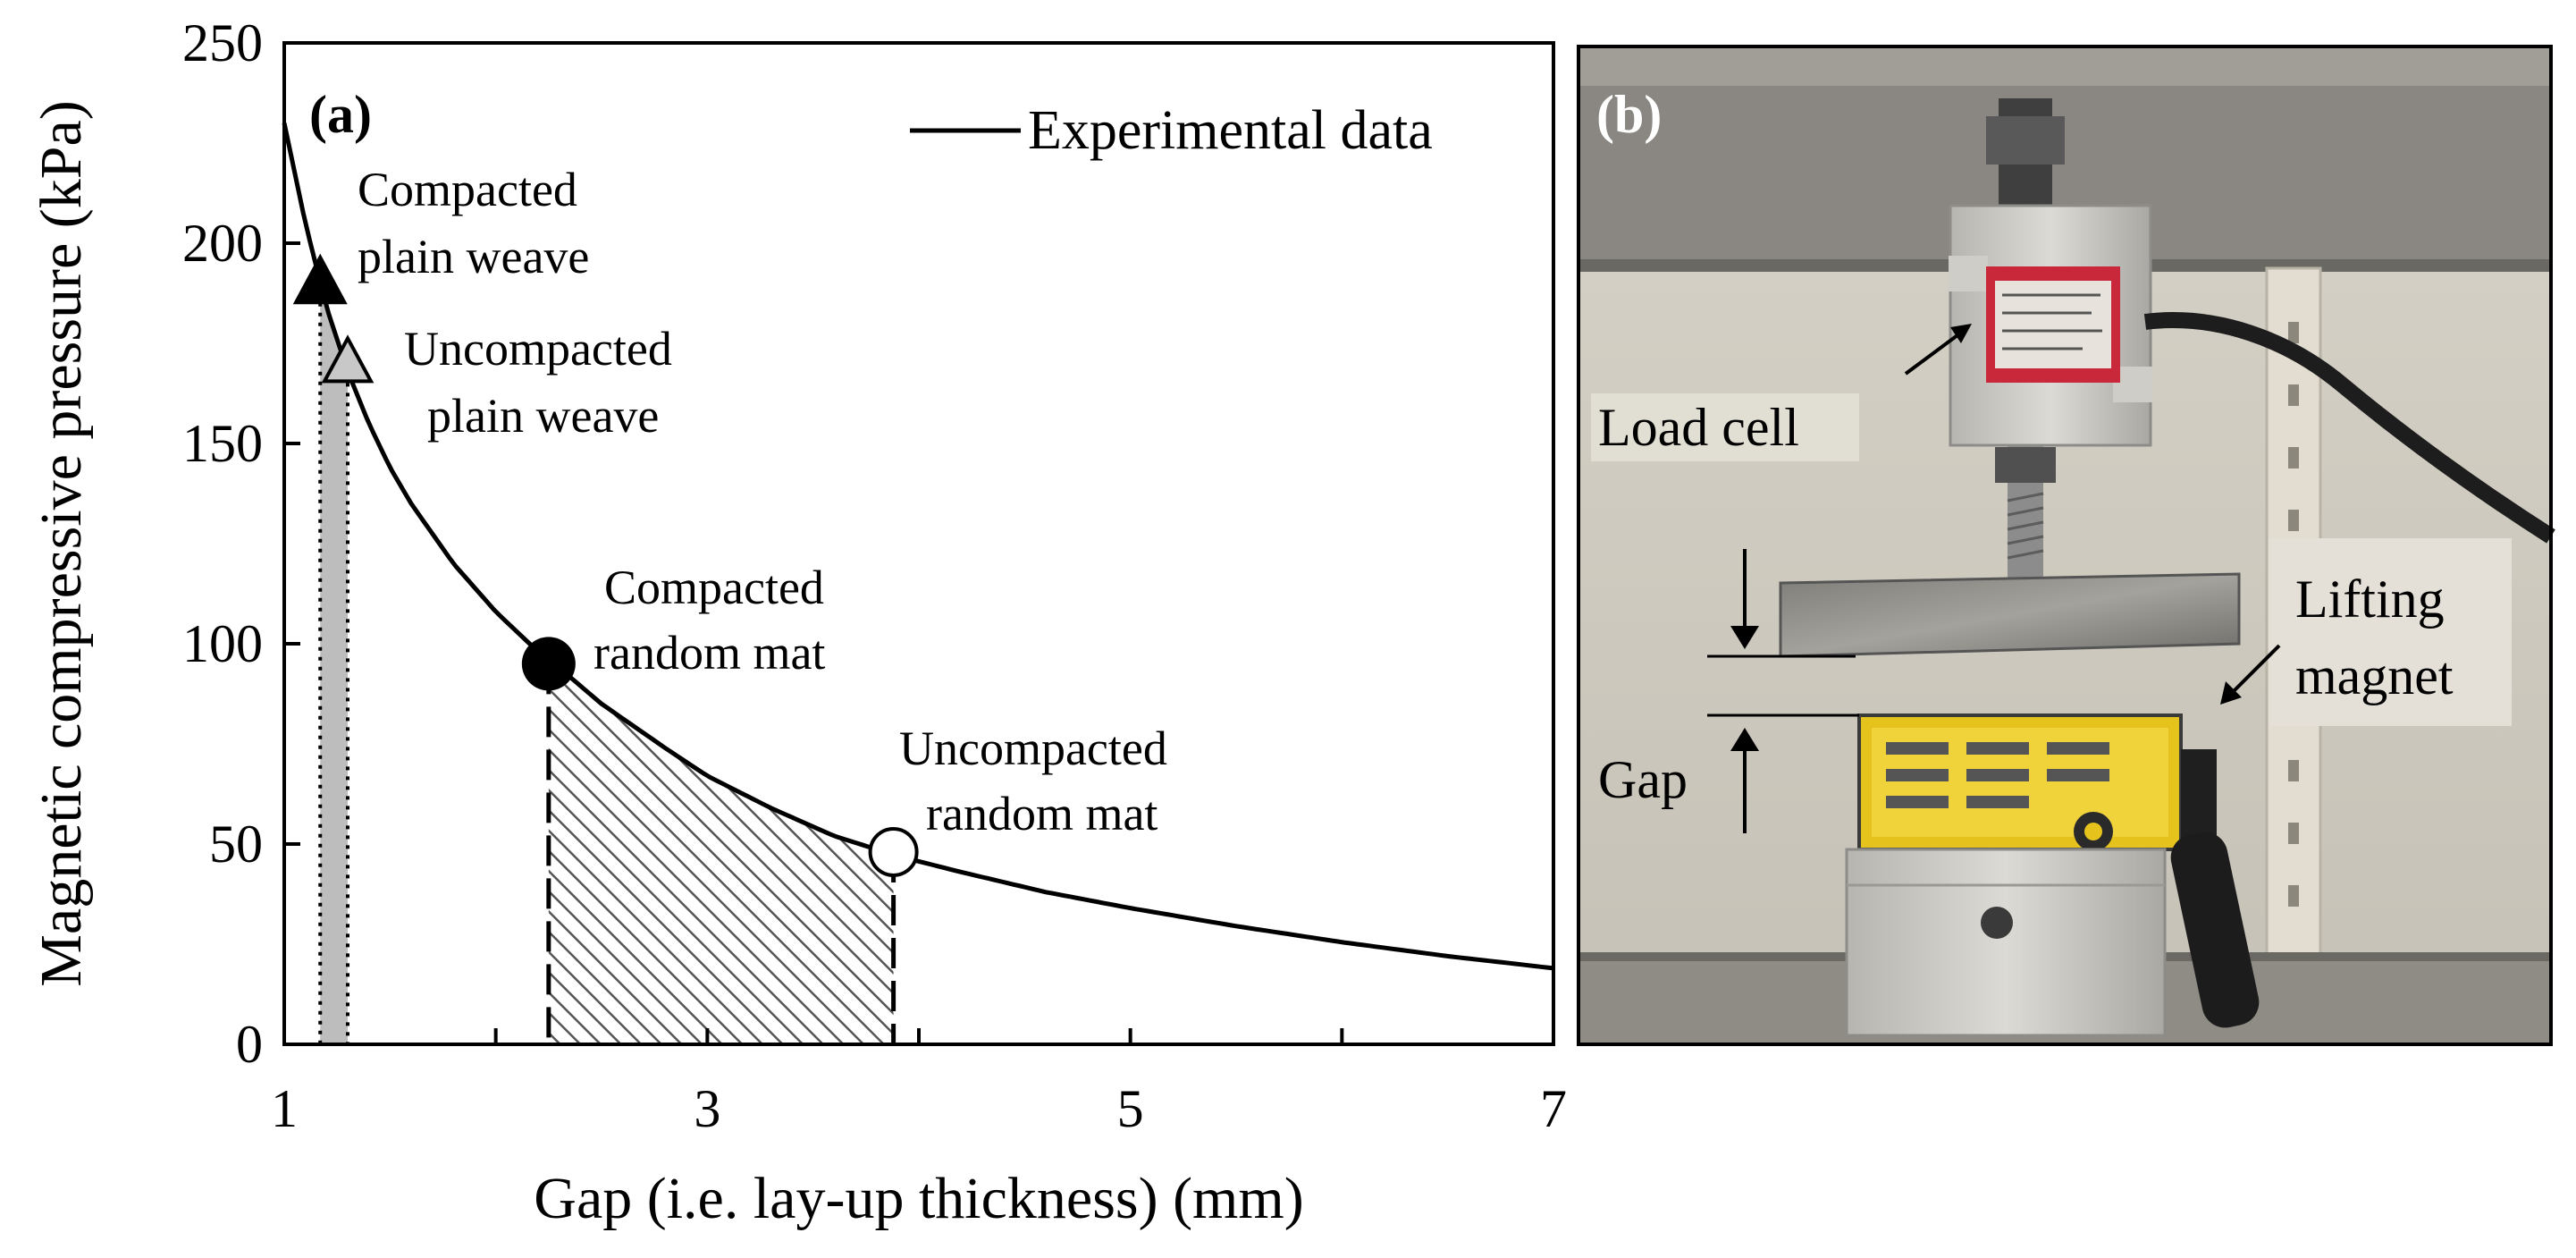 The image size is (2576, 1258). What do you see at coordinates (250, 1044) in the screenshot?
I see `y-tick-label: 0` at bounding box center [250, 1044].